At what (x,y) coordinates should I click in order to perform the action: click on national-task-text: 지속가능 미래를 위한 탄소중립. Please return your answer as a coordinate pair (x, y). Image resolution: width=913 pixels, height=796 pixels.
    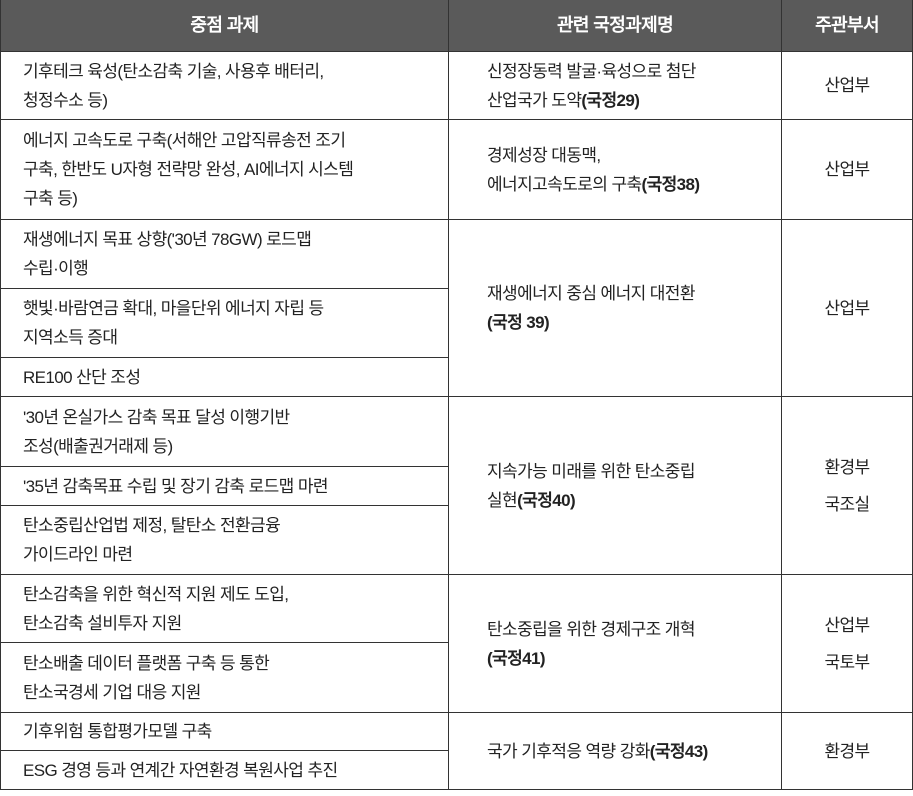
    Looking at the image, I should click on (591, 471).